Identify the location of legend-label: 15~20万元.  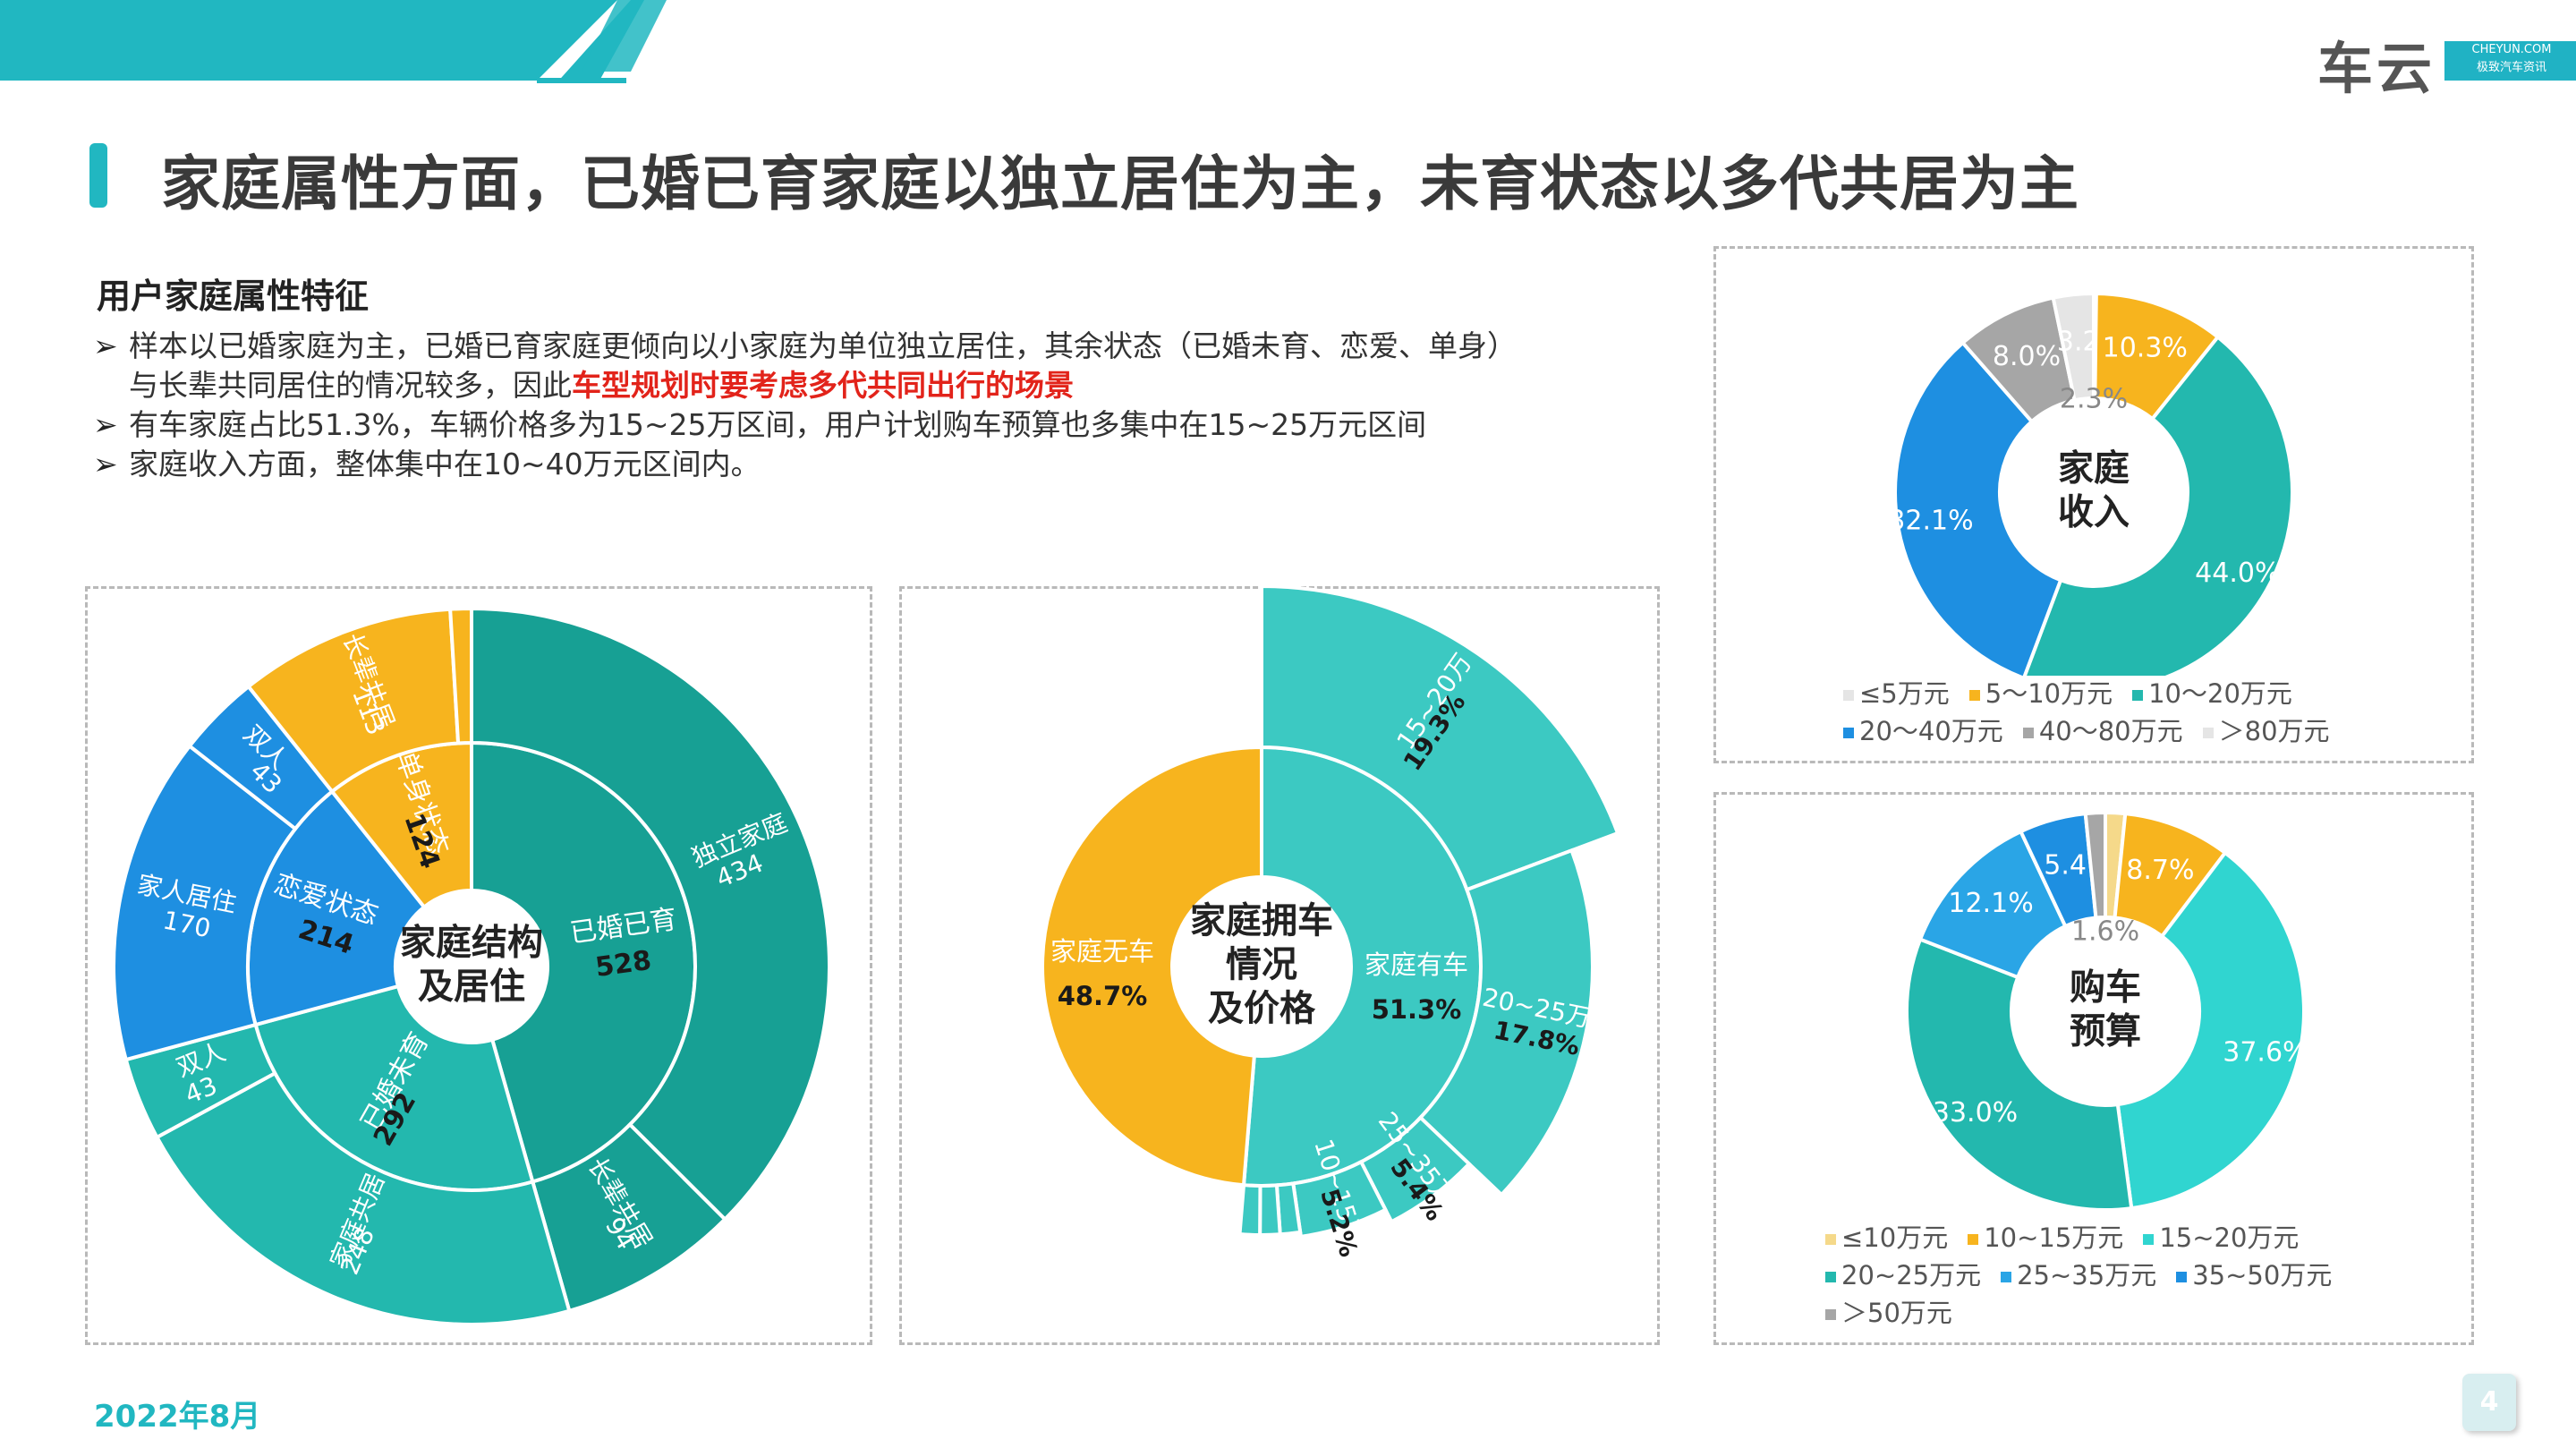
(2229, 1237).